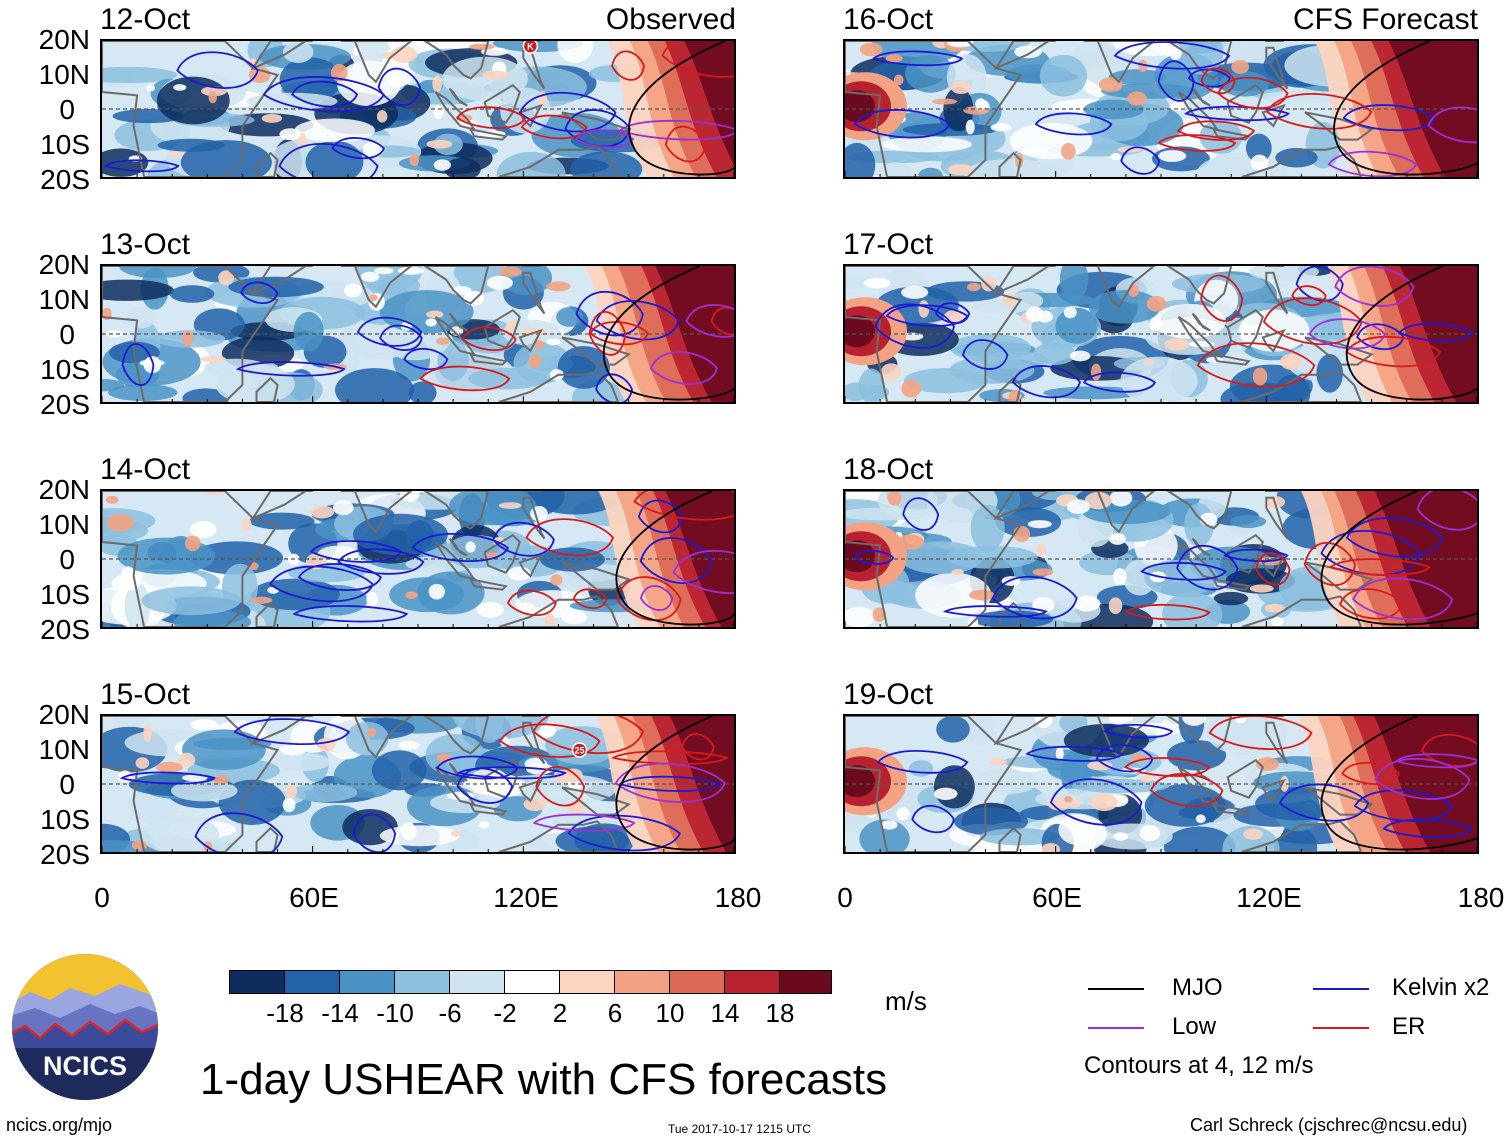  I want to click on colorbar-label: -10, so click(395, 1013).